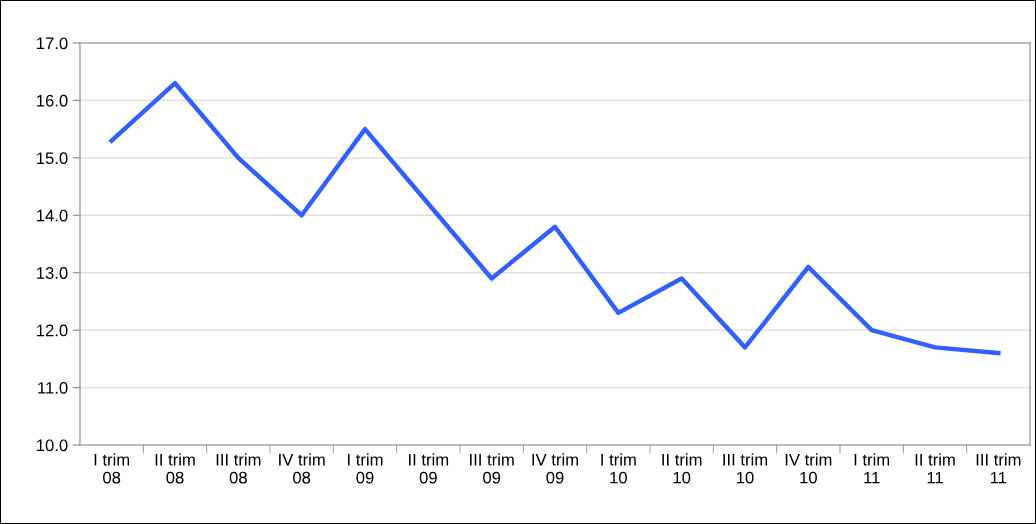 The width and height of the screenshot is (1036, 524). I want to click on y-tick-label: 13.0, so click(52, 273).